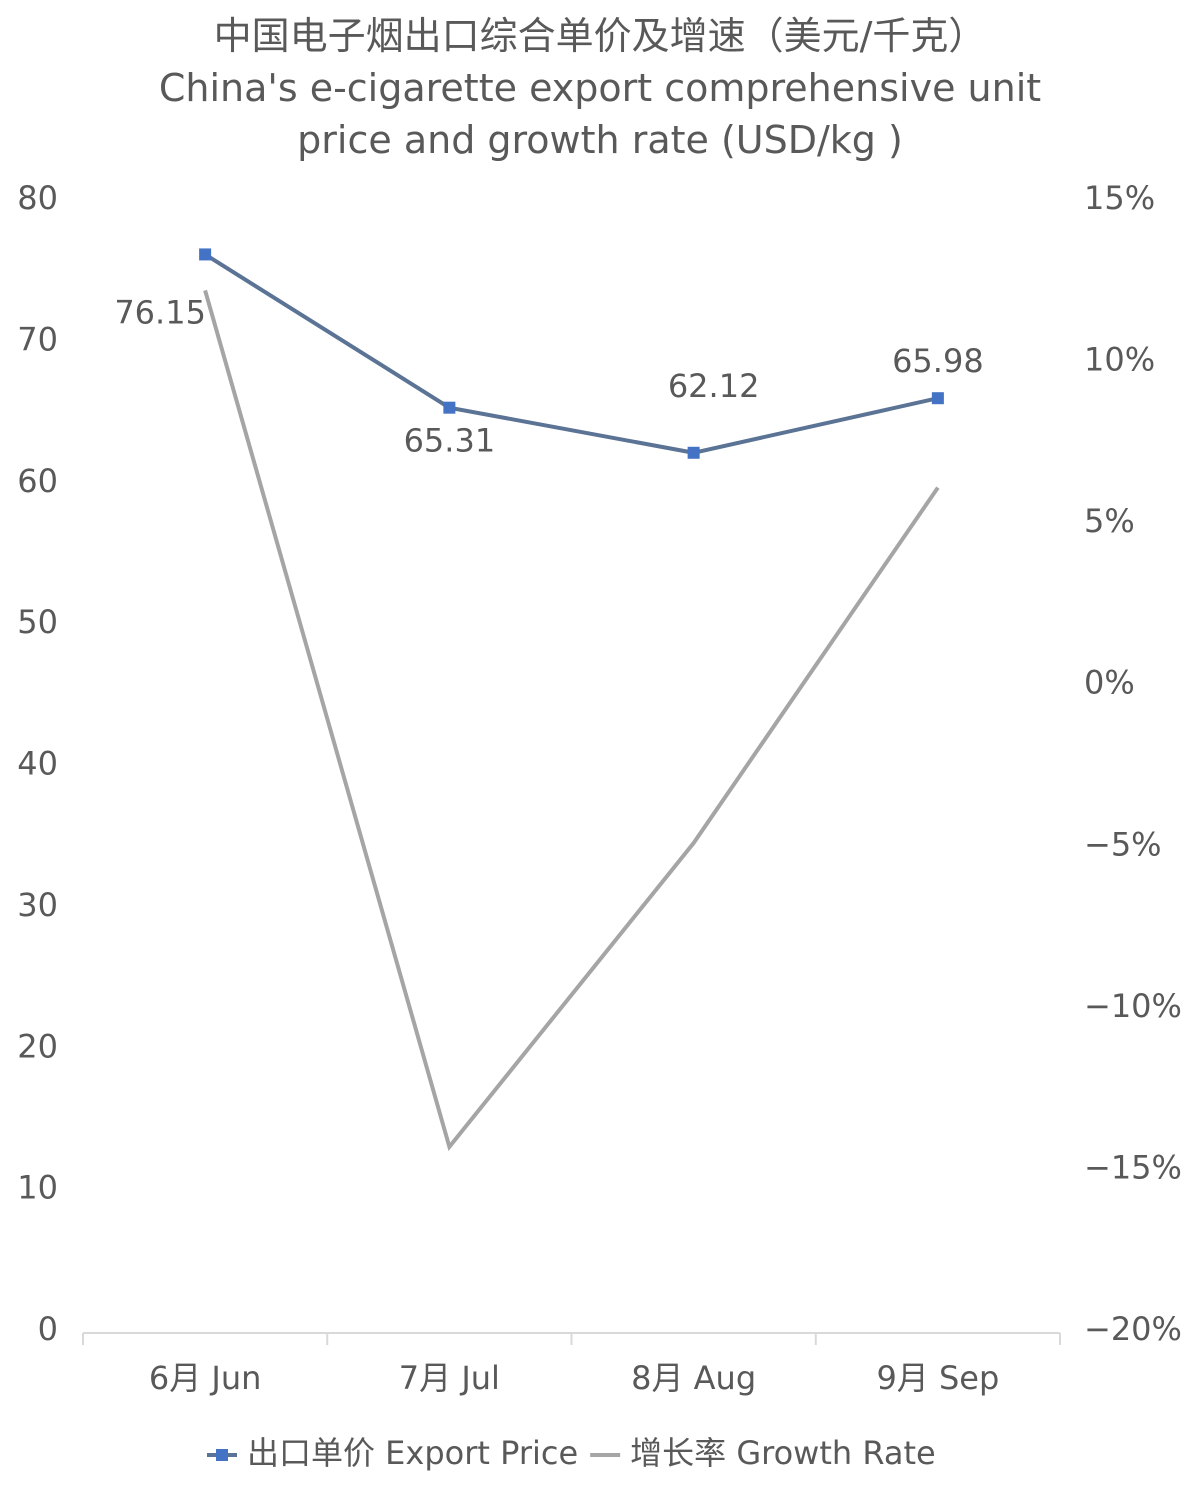  I want to click on data-label: 62.12, so click(714, 386).